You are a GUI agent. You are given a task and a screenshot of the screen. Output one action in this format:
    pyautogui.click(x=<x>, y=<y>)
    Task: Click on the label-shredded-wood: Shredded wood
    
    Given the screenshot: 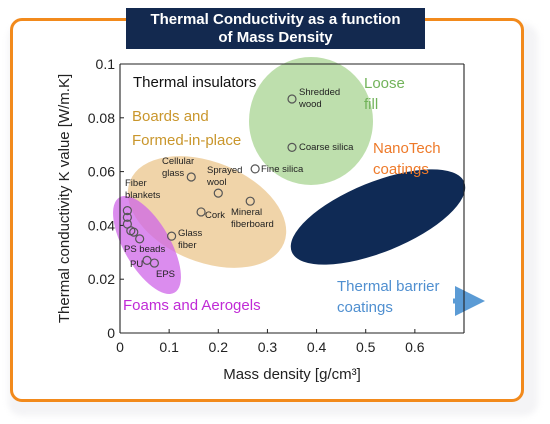 What is the action you would take?
    pyautogui.click(x=319, y=98)
    